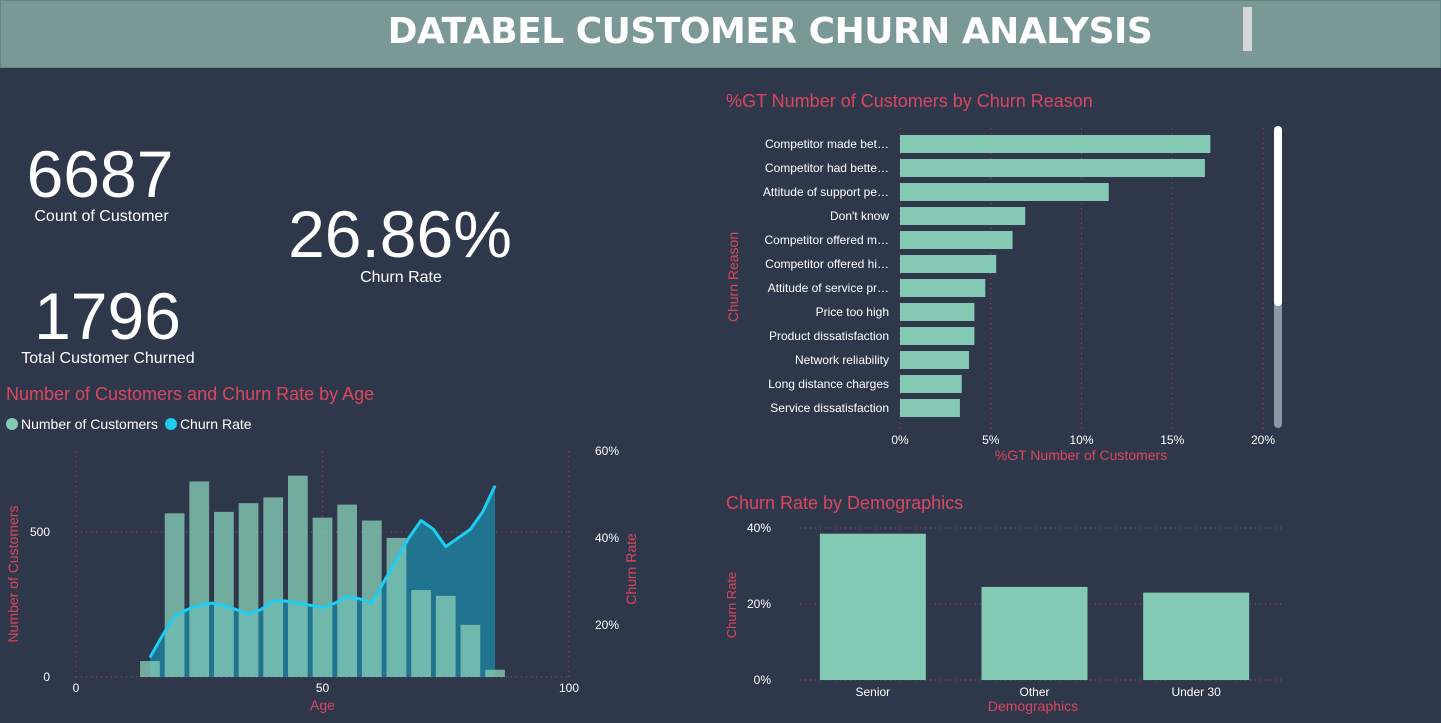  Describe the element at coordinates (400, 234) in the screenshot. I see `kpi-churn-rate-value: 26.86%` at that location.